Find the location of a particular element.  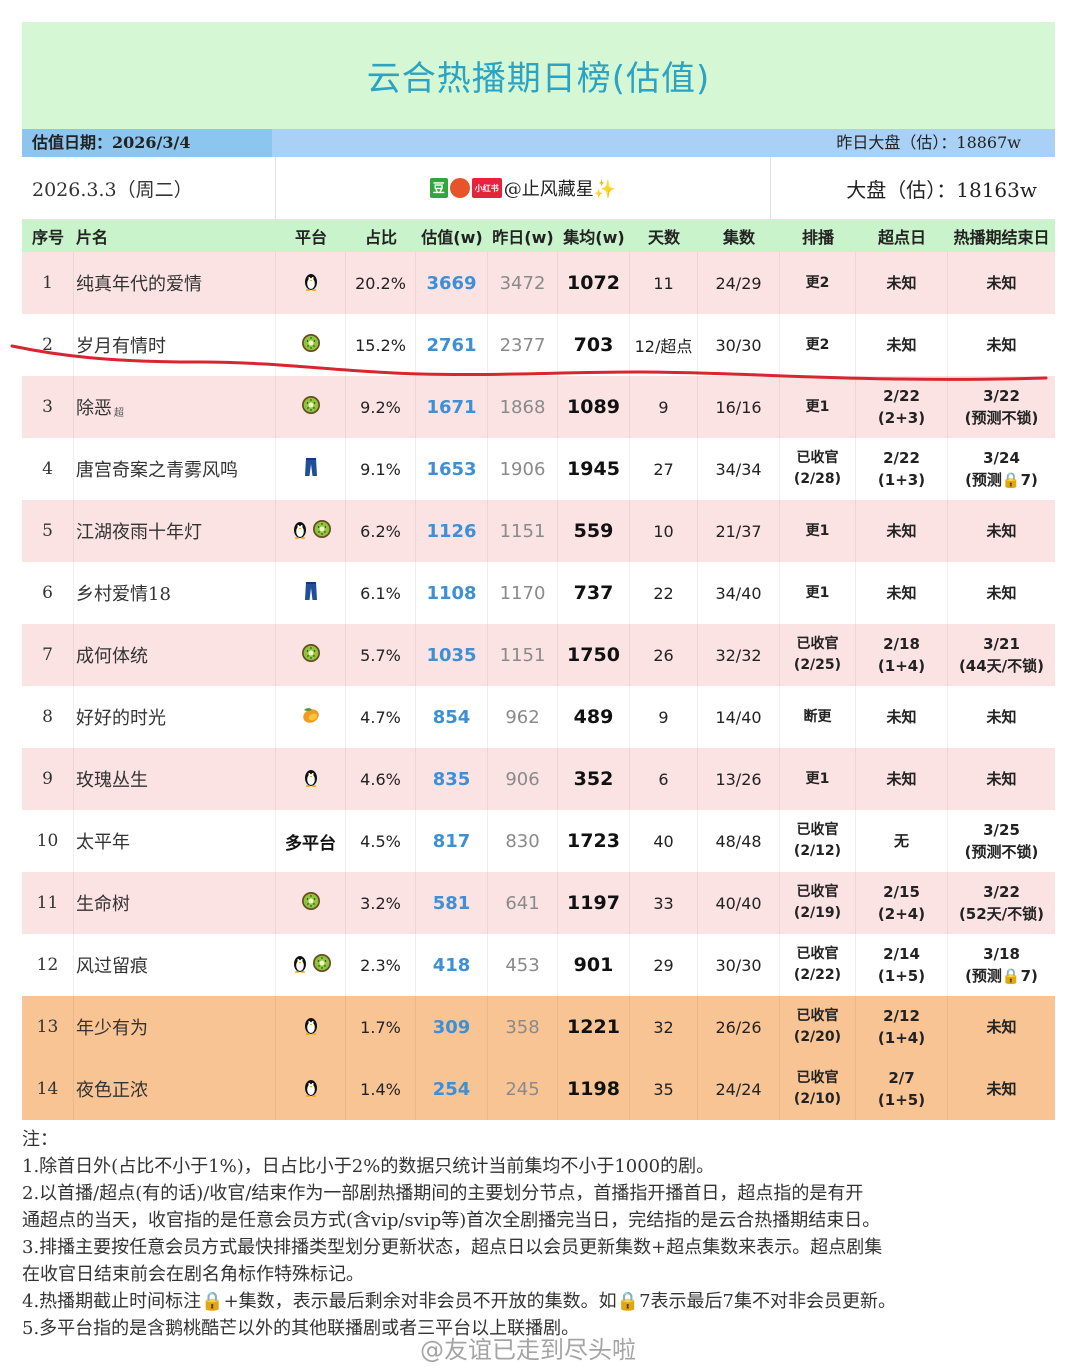

schedule-cell: 更2 is located at coordinates (818, 283).